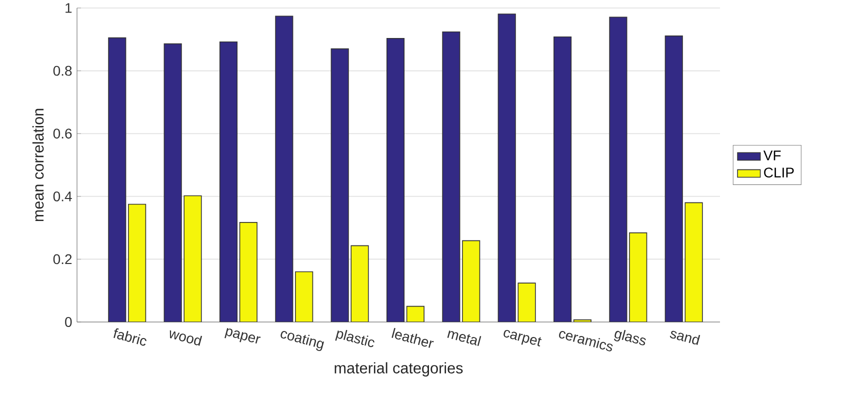 The height and width of the screenshot is (410, 841). I want to click on legend-label: CLIP, so click(779, 173).